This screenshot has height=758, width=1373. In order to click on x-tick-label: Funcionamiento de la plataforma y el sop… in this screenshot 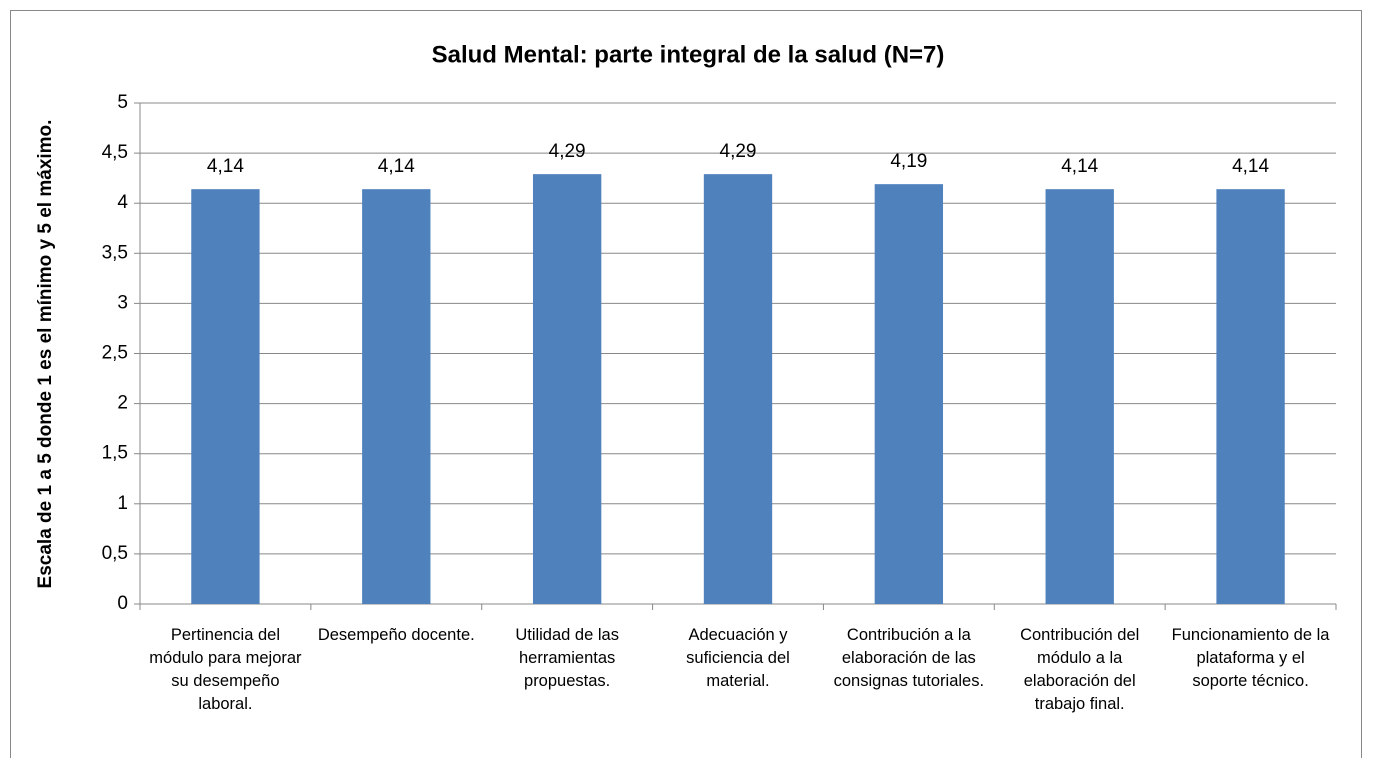, I will do `click(1250, 658)`.